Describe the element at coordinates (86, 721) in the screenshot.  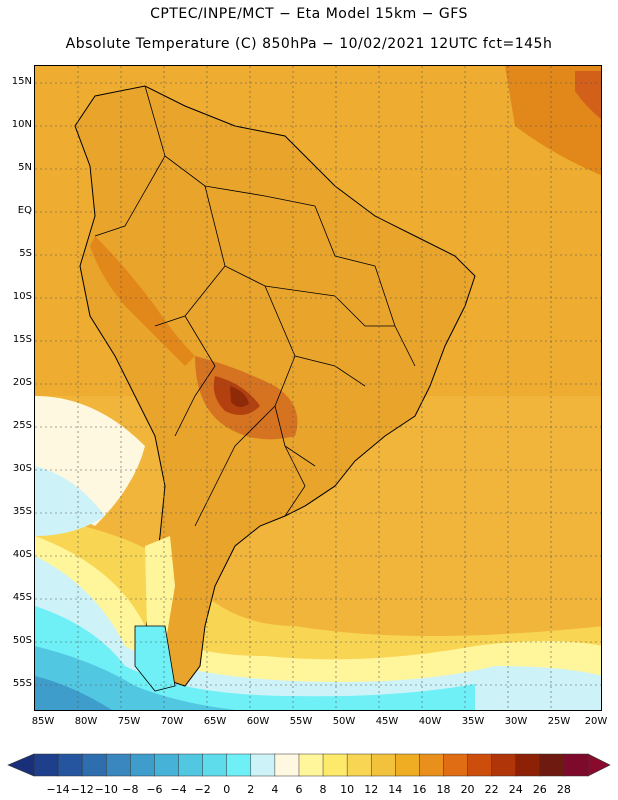
I see `lon-label-80w: 80W` at that location.